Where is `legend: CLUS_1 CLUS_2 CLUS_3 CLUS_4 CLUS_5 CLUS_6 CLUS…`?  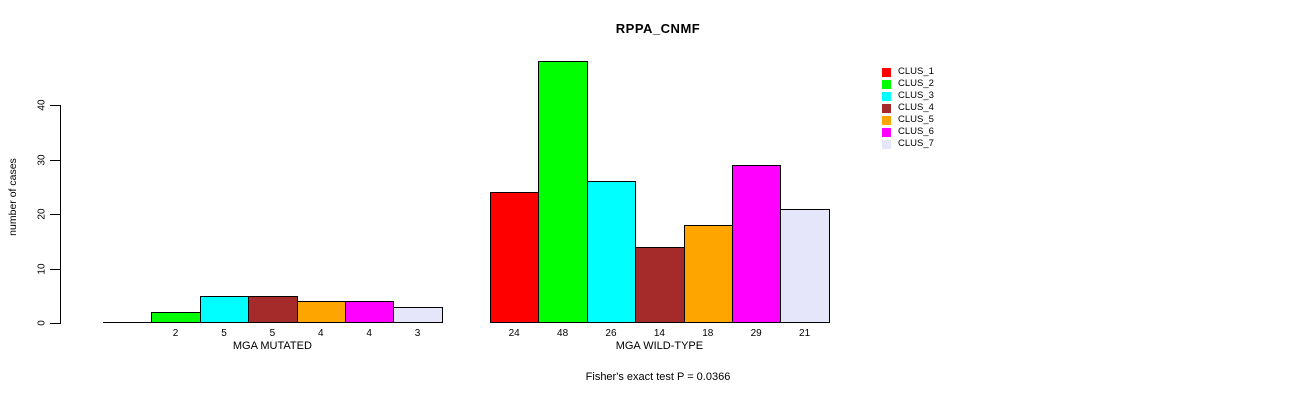
legend: CLUS_1 CLUS_2 CLUS_3 CLUS_4 CLUS_5 CLUS_6 CLUS… is located at coordinates (908, 108).